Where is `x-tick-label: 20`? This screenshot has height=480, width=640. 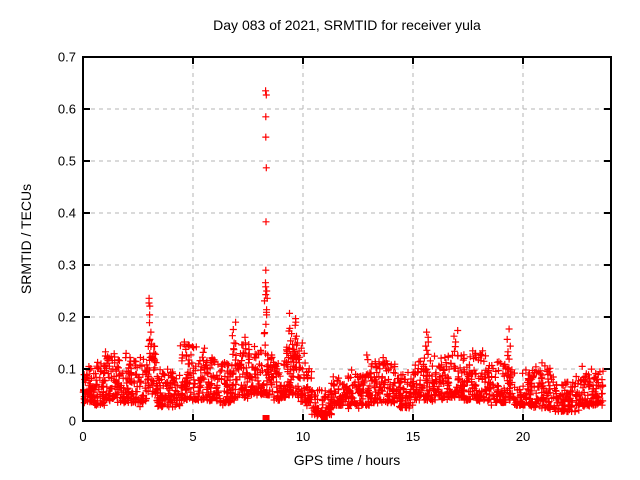 x-tick-label: 20 is located at coordinates (523, 436).